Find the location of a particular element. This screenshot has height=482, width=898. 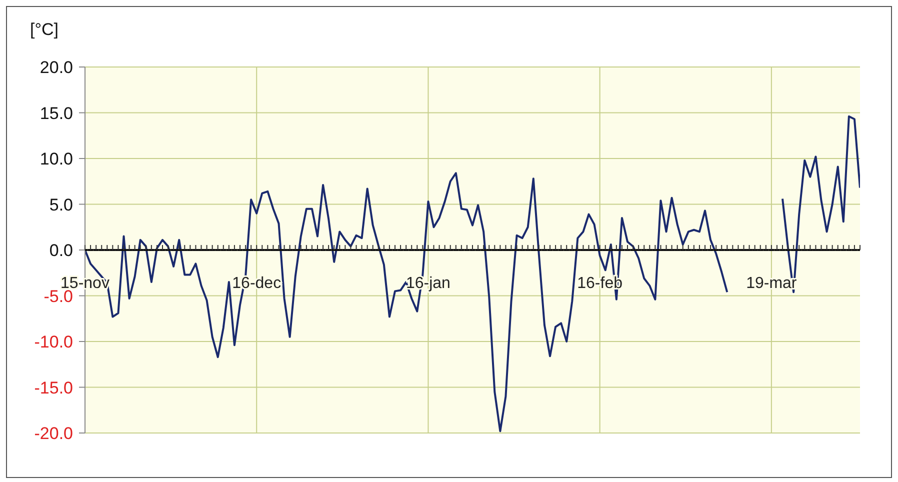

y-tick-label: 10.0 is located at coordinates (56, 159).